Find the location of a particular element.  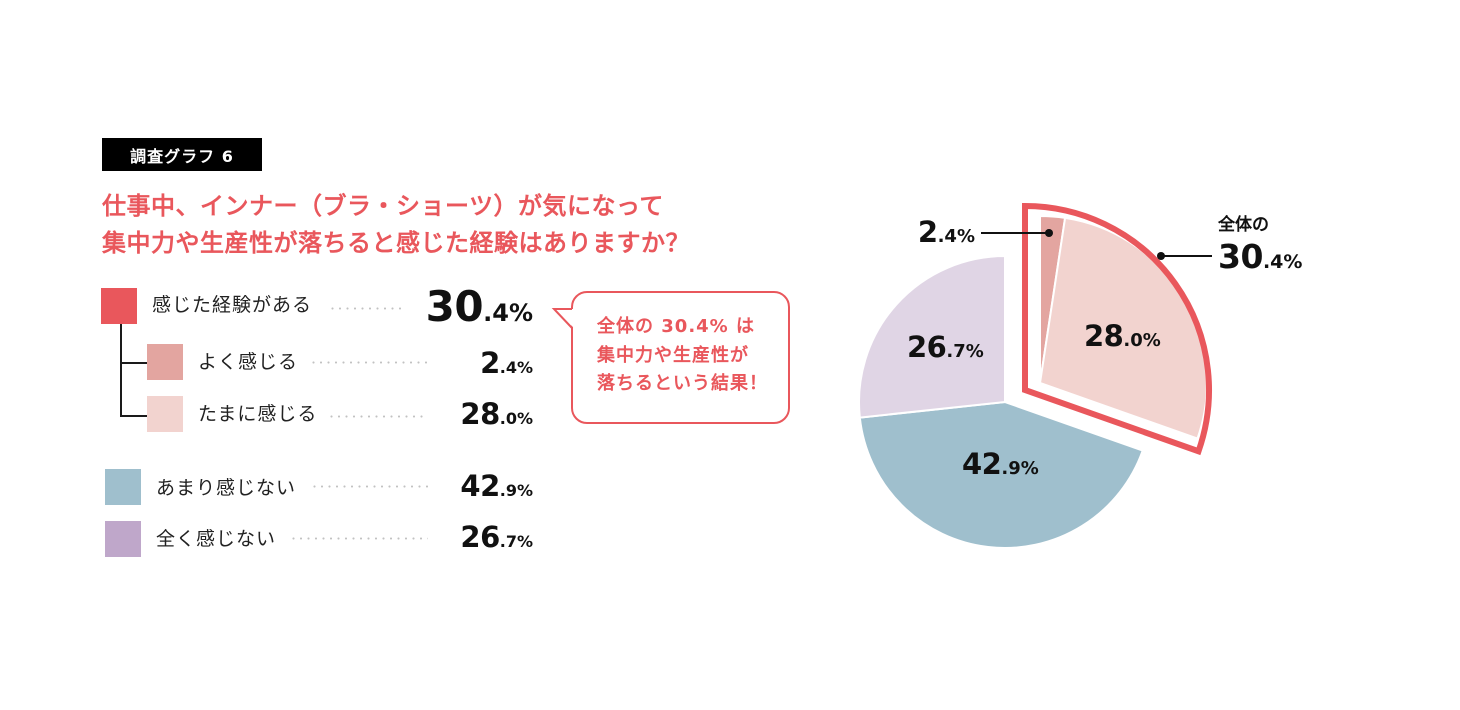

legend-label-sometimes: たまに感じる is located at coordinates (258, 414).